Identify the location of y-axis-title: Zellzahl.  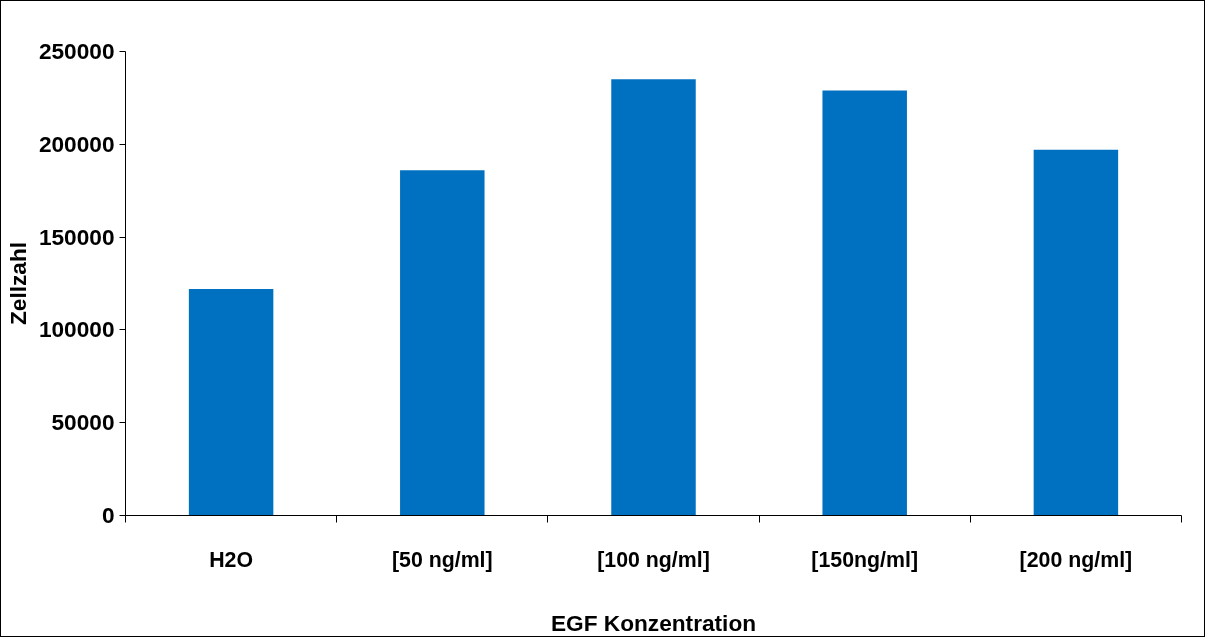
(17, 283).